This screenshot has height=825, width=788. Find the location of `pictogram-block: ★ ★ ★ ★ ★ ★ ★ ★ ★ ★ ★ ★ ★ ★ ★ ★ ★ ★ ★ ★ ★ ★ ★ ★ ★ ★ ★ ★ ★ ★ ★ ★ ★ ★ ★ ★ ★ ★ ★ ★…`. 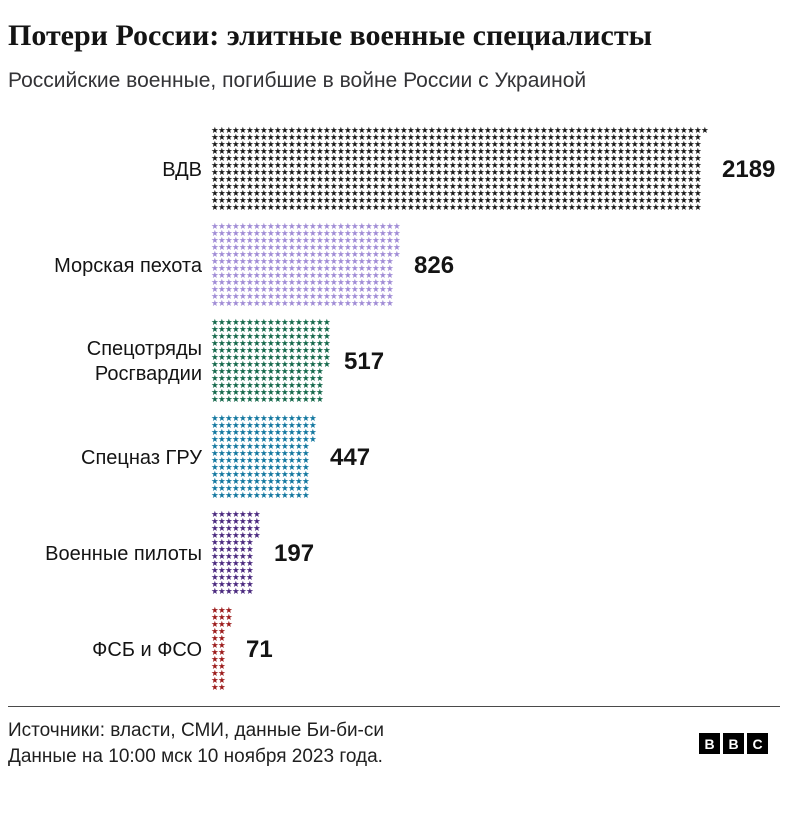

pictogram-block: ★ ★ ★ ★ ★ ★ ★ ★ ★ ★ ★ ★ ★ ★ ★ ★ ★ ★ ★ ★ ★ ★ ★ ★ ★ ★ ★ ★ ★ ★ ★ ★ ★ ★ ★ ★ ★ ★ ★ ★… is located at coordinates (306, 266).